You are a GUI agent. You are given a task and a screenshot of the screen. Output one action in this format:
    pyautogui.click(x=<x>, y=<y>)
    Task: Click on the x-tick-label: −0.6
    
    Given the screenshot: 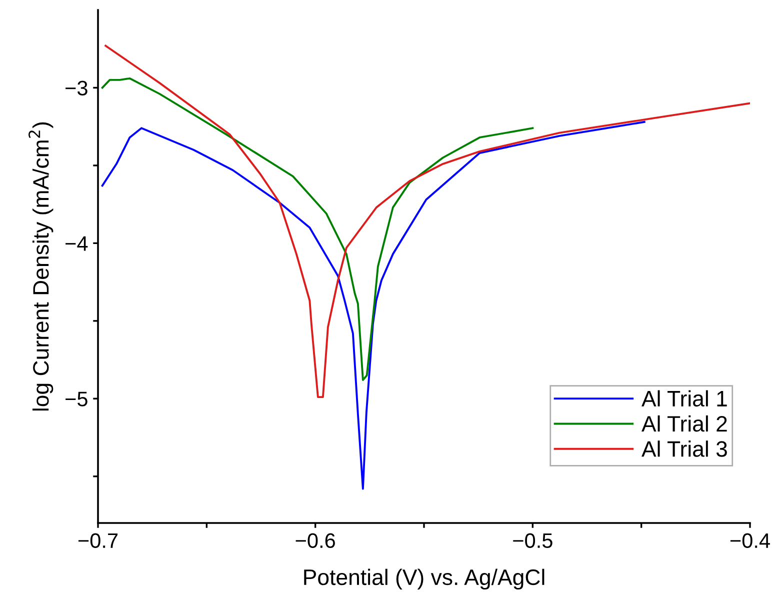 What is the action you would take?
    pyautogui.click(x=315, y=540)
    